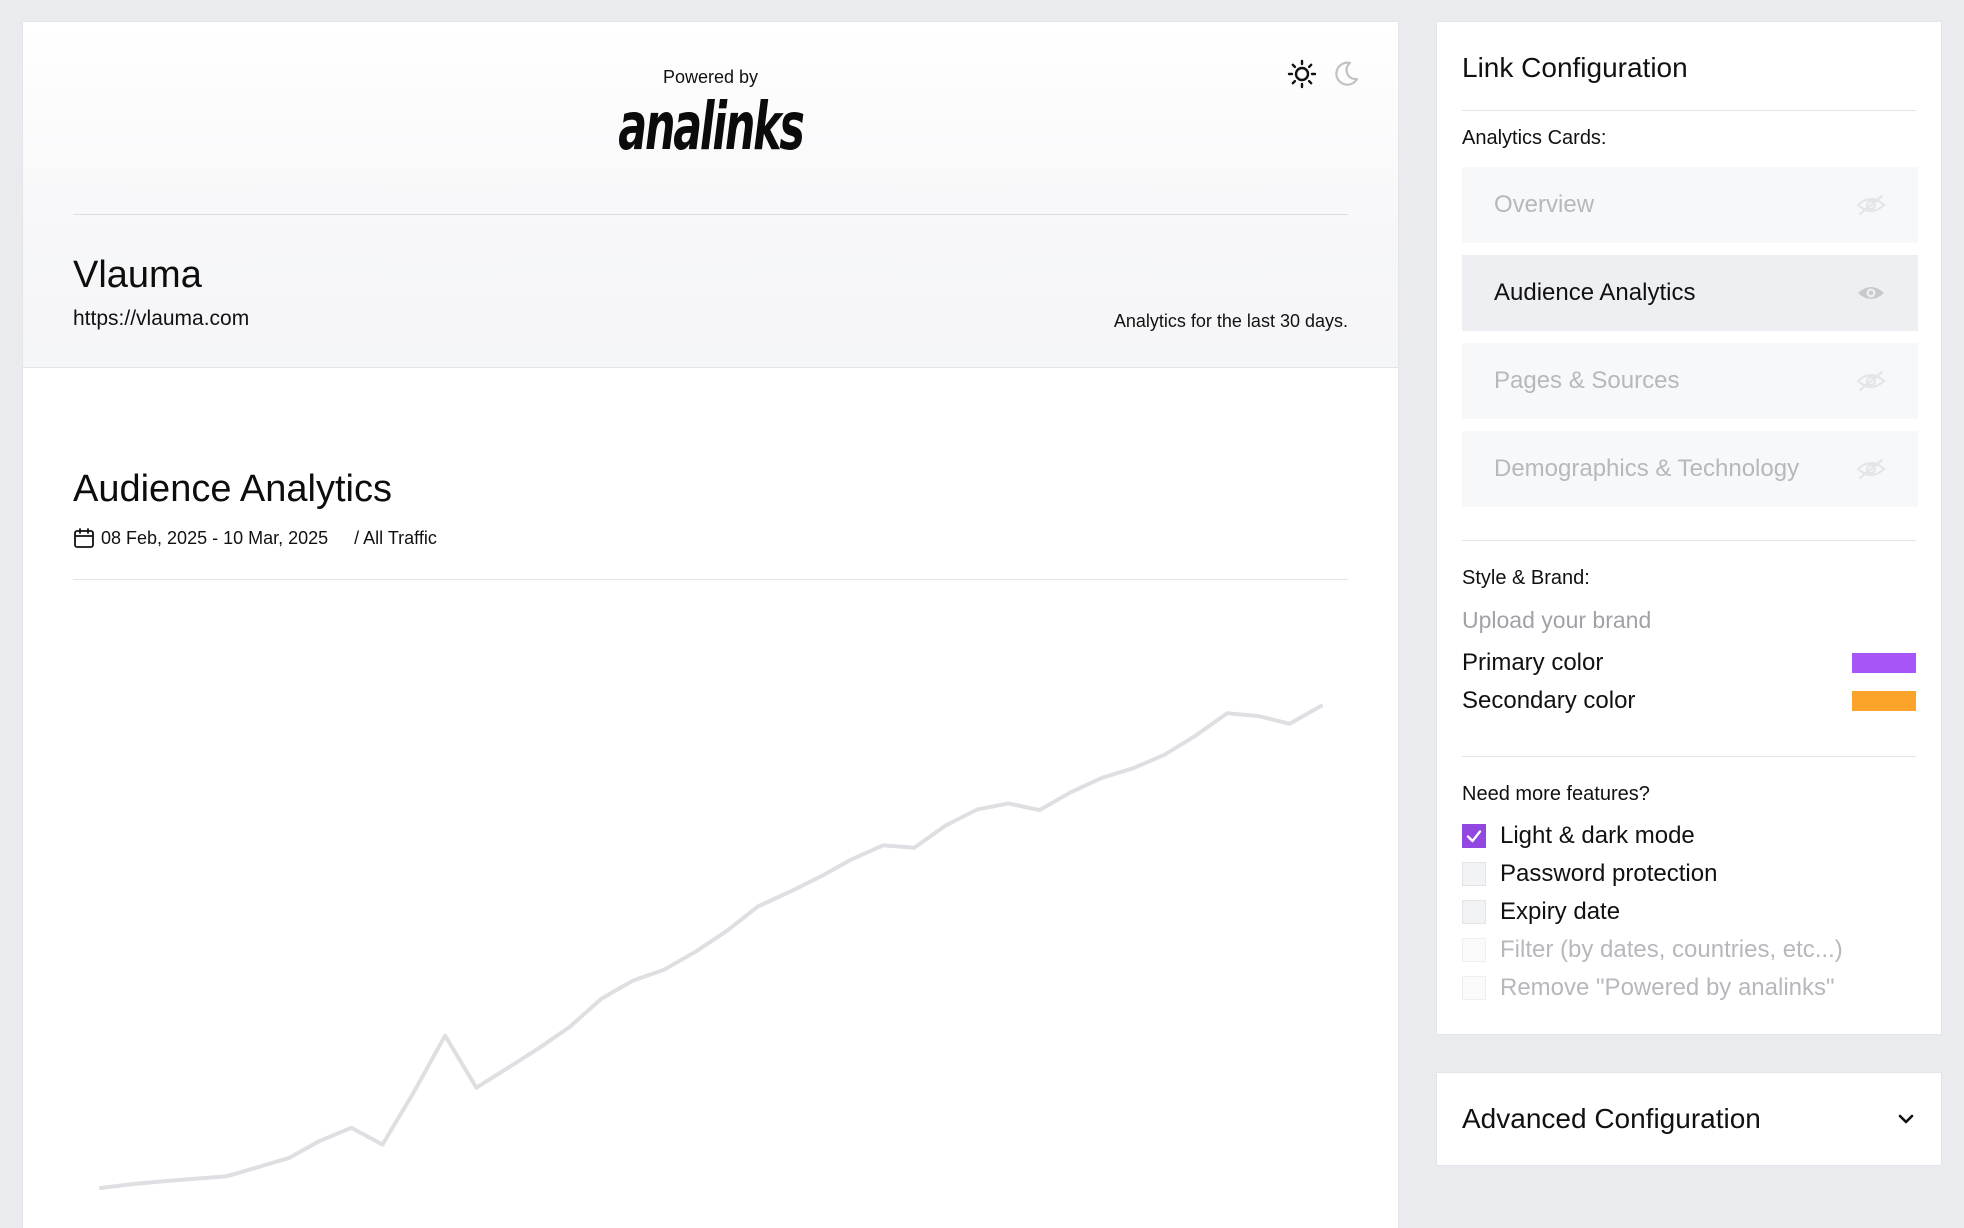 Image resolution: width=1964 pixels, height=1228 pixels. I want to click on site-name: Vlauma, so click(137, 275).